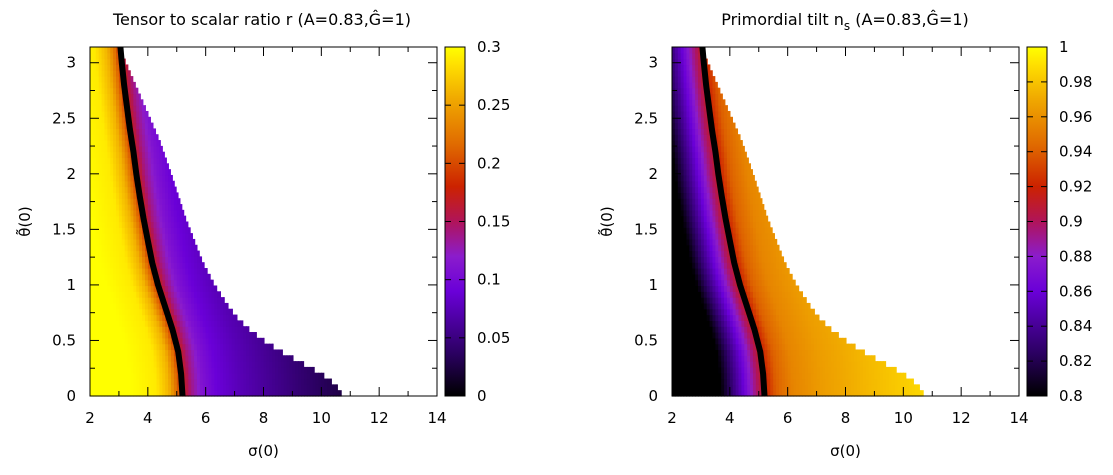 The image size is (1113, 475). What do you see at coordinates (1075, 82) in the screenshot?
I see `colorbar-tick-label: 0.98` at bounding box center [1075, 82].